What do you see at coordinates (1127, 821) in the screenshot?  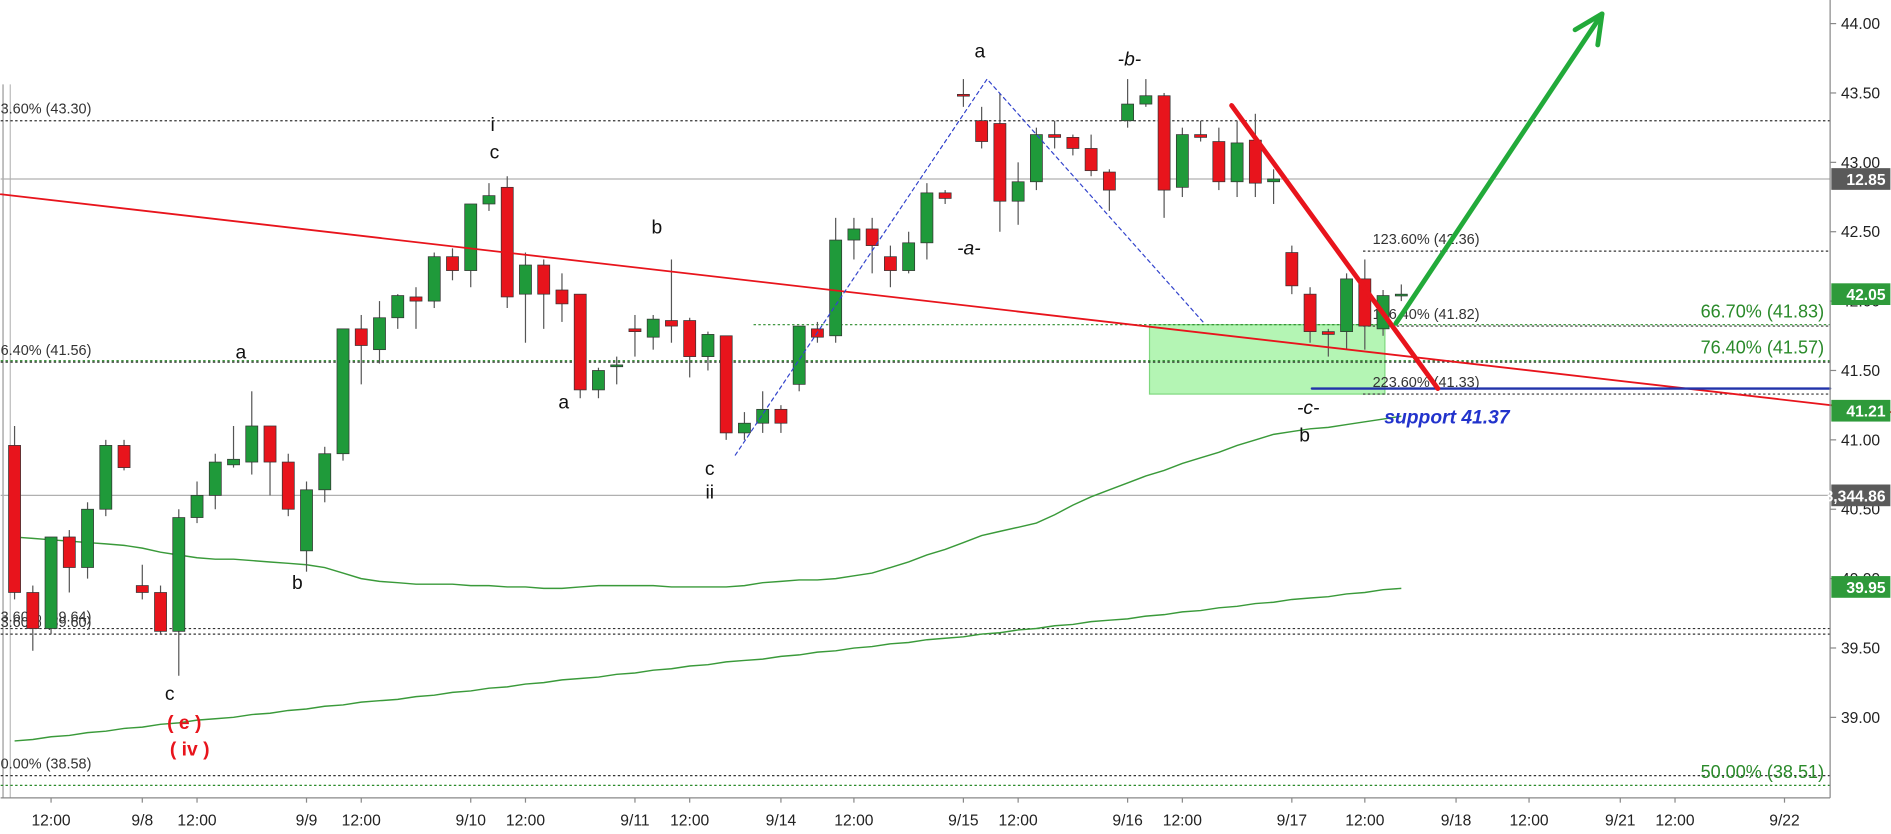 I see `x-tick-label: 9/16` at bounding box center [1127, 821].